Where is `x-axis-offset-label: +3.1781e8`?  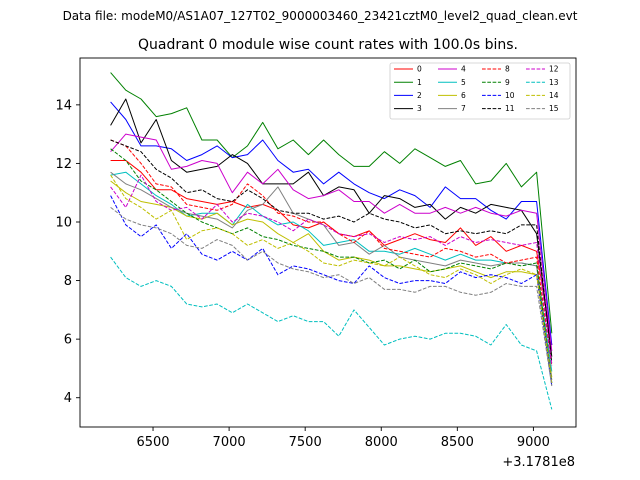 x-axis-offset-label: +3.1781e8 is located at coordinates (538, 462).